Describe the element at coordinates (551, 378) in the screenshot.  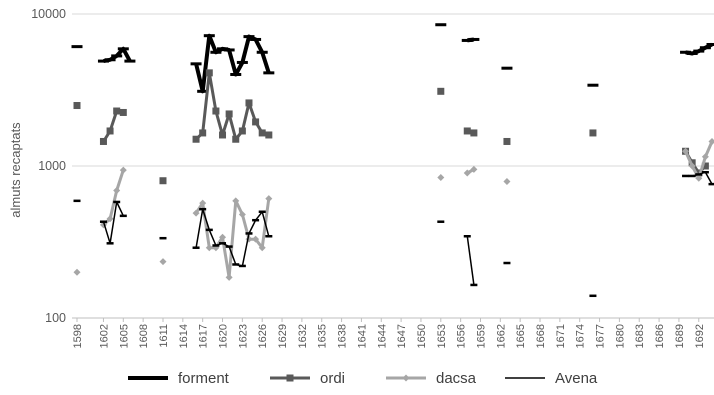
I see `legend-item: Avena` at that location.